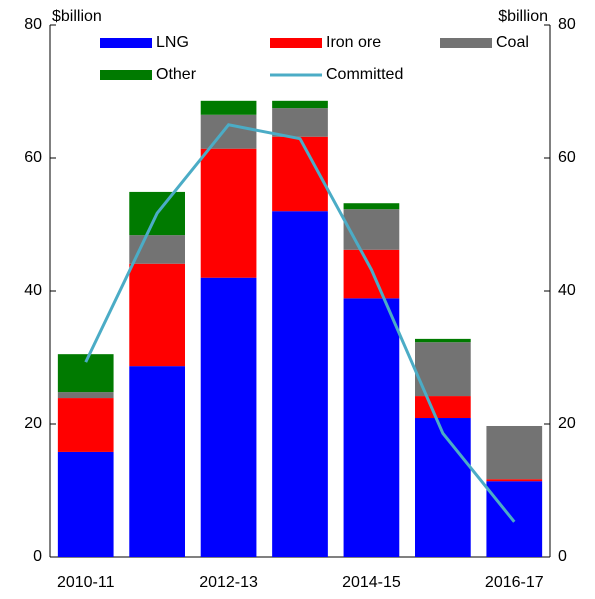  Describe the element at coordinates (33, 290) in the screenshot. I see `y-tick-label: 40` at that location.